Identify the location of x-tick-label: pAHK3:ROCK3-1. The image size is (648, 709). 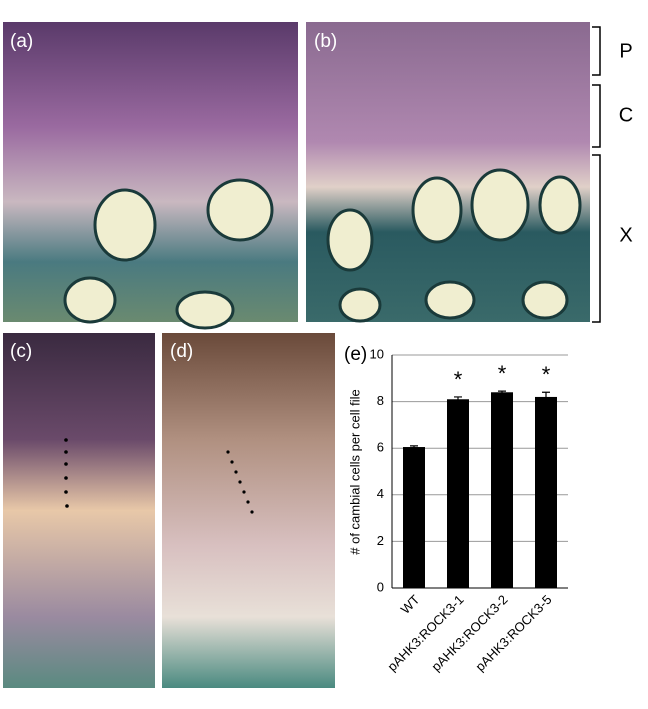
(425, 633).